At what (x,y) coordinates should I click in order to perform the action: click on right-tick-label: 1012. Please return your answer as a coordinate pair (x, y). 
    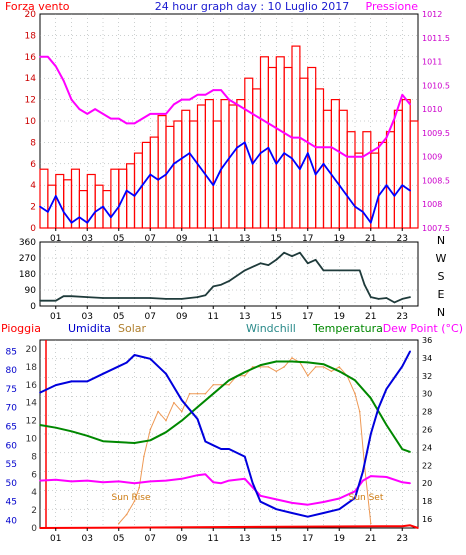
    Looking at the image, I should click on (432, 14).